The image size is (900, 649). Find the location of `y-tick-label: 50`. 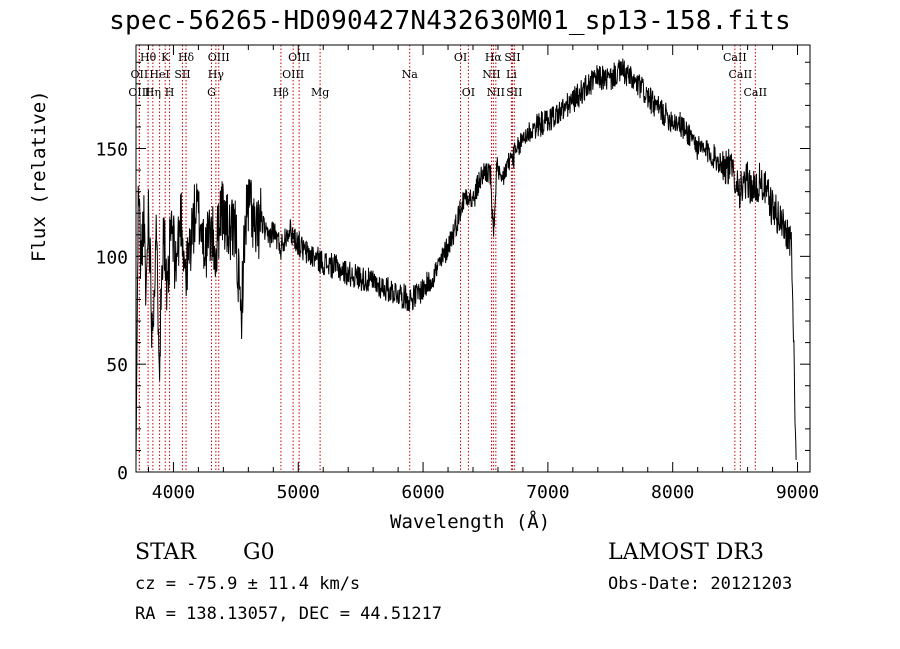

y-tick-label: 50 is located at coordinates (117, 365).